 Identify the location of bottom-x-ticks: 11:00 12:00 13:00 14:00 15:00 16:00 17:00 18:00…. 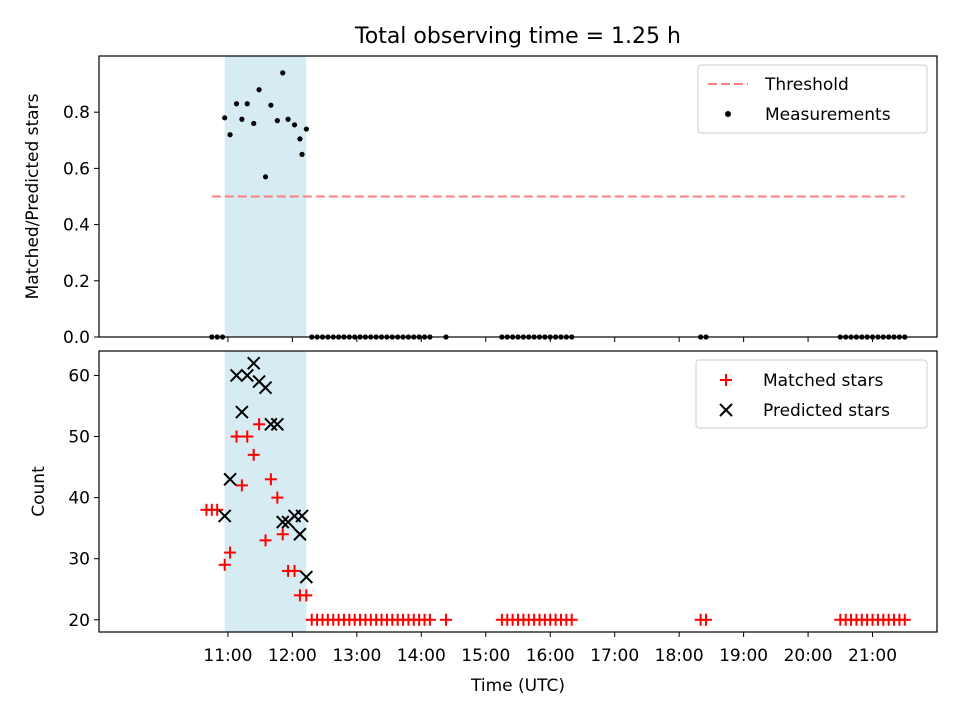
(550, 649).